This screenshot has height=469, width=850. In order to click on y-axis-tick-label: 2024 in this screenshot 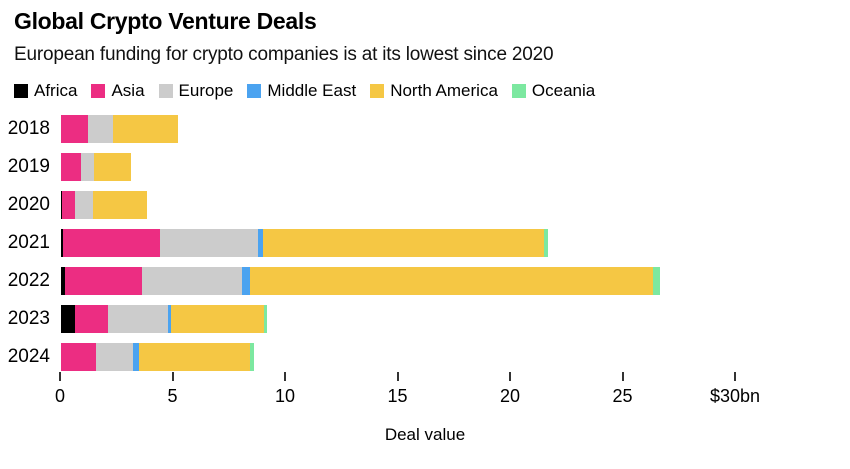, I will do `click(28, 356)`.